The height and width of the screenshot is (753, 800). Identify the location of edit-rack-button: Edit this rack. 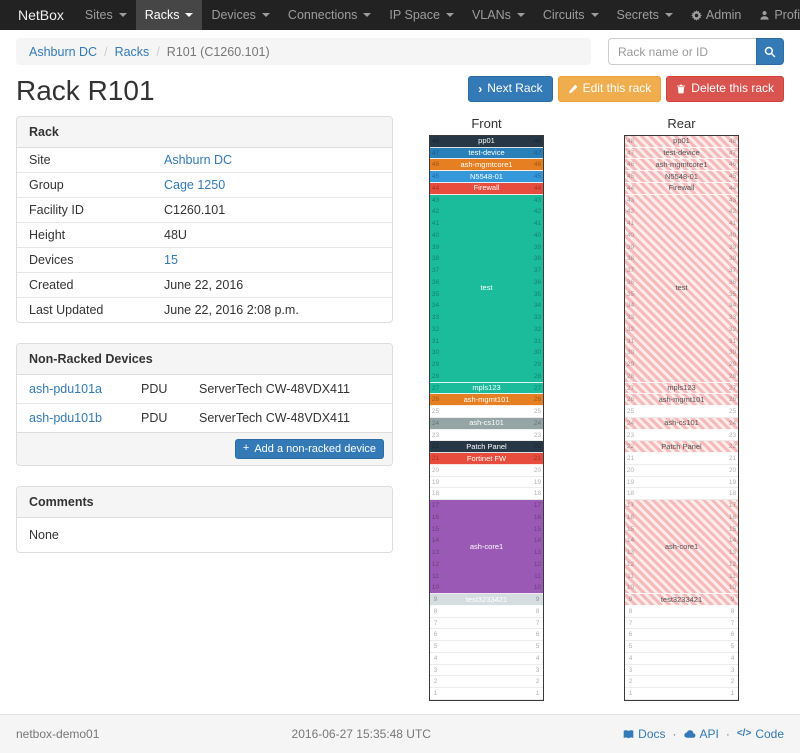
(609, 89).